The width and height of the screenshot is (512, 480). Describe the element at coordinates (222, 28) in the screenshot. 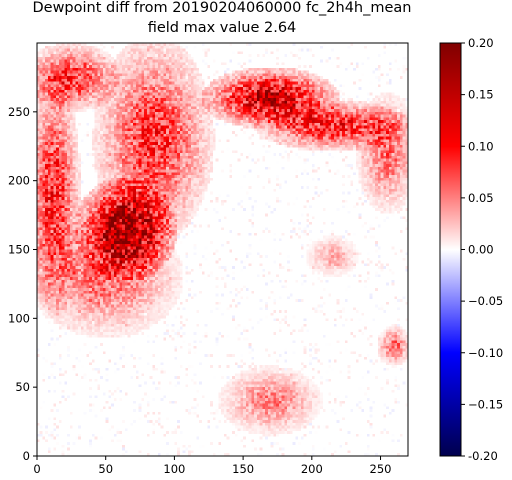

I see `chart-title-line-2: field max value 2.64` at that location.